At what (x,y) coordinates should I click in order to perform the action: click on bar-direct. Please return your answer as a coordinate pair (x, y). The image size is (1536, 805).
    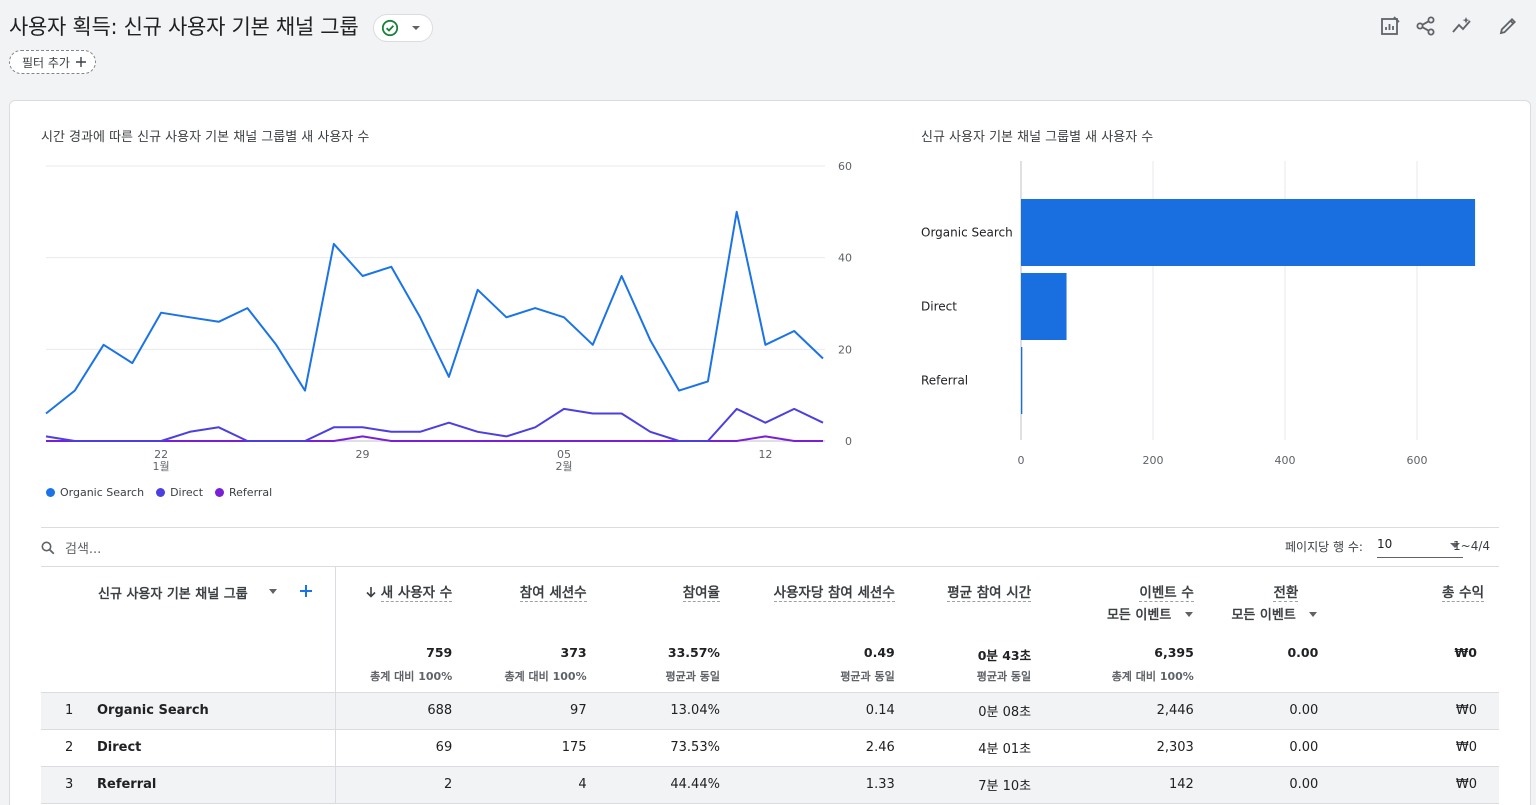
    Looking at the image, I should click on (1044, 306).